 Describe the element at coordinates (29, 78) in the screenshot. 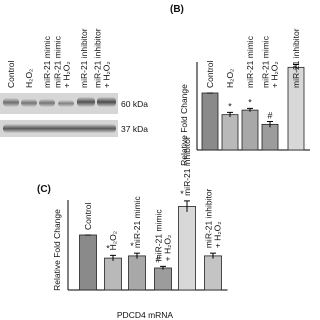

I see `lane-label: H₂O₂` at that location.